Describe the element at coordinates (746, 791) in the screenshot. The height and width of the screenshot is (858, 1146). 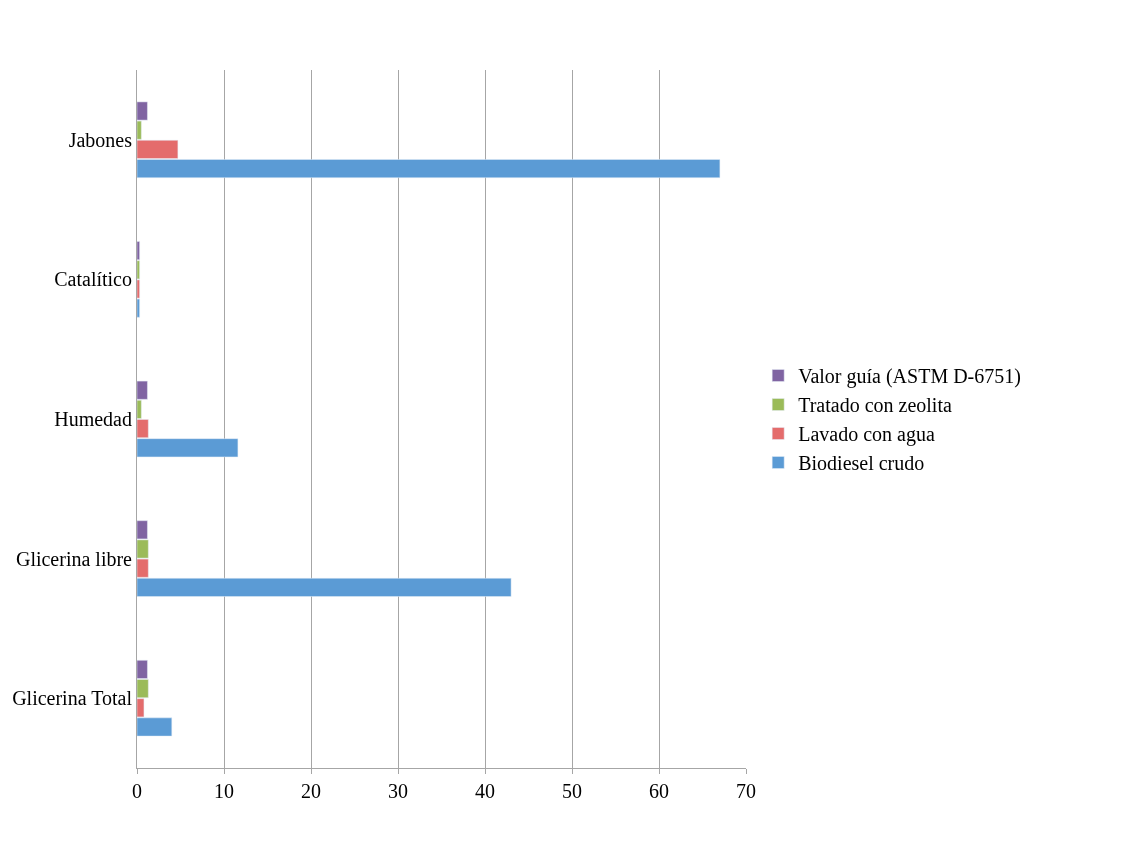
I see `x-tick-label: 70` at that location.